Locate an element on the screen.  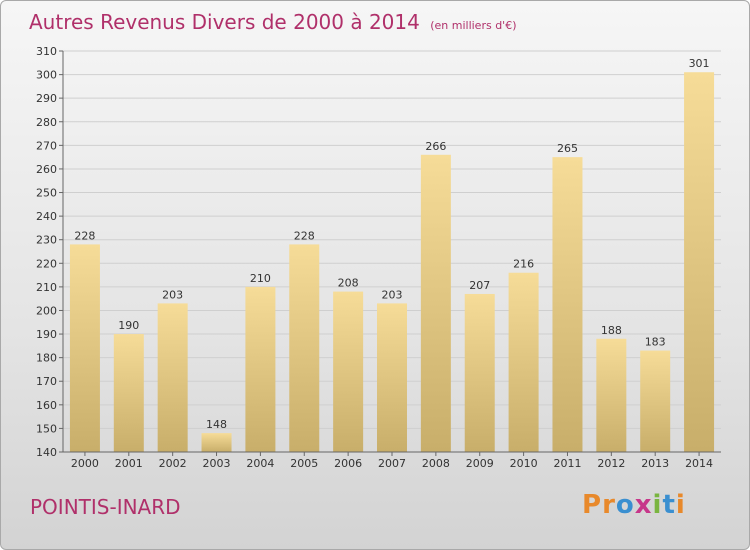
x-tick-label: 2005 is located at coordinates (304, 463).